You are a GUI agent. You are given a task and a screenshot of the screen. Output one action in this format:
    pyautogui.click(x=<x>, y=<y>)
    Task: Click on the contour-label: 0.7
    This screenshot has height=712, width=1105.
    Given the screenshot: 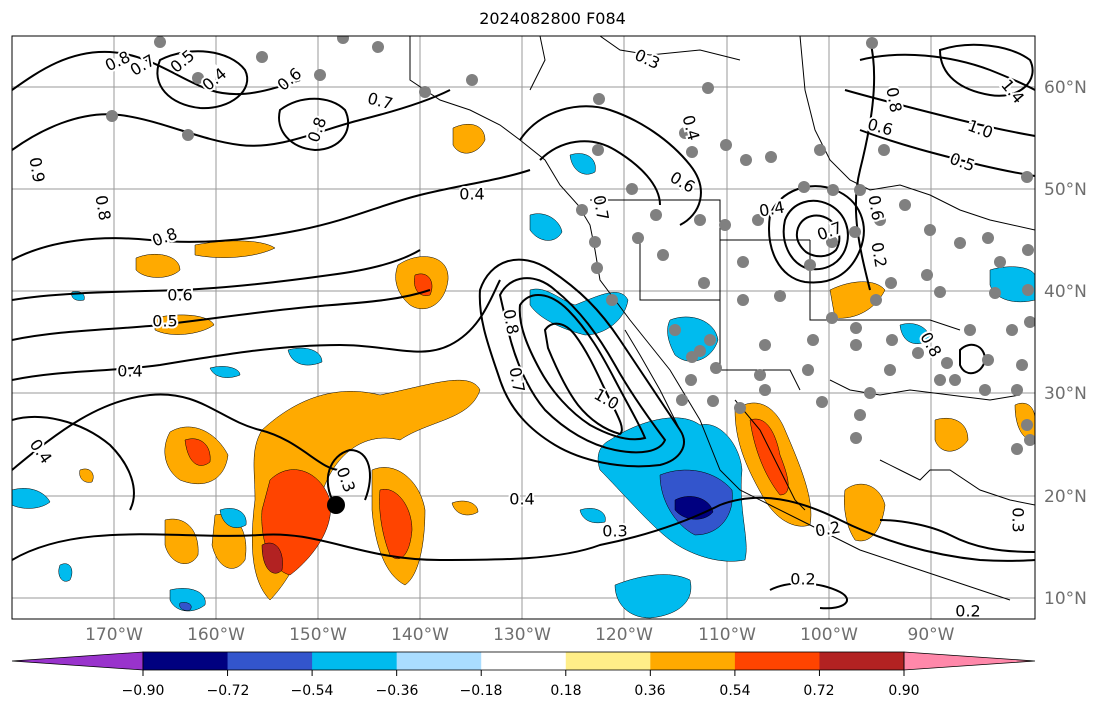 What is the action you would take?
    pyautogui.click(x=516, y=380)
    